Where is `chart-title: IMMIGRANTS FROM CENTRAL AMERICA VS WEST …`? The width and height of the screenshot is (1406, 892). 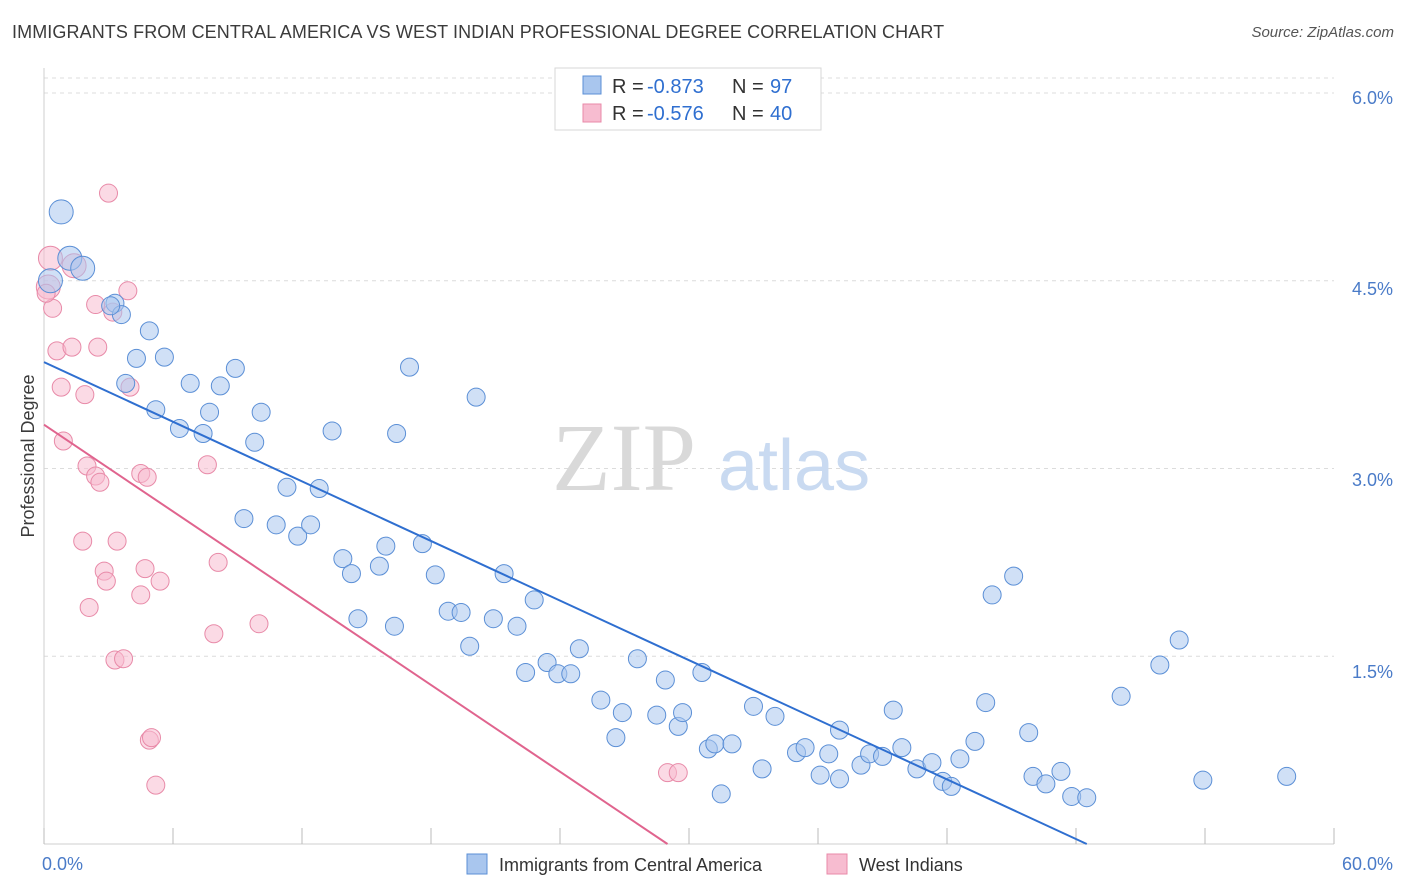 chart-title: IMMIGRANTS FROM CENTRAL AMERICA VS WEST … is located at coordinates (478, 32).